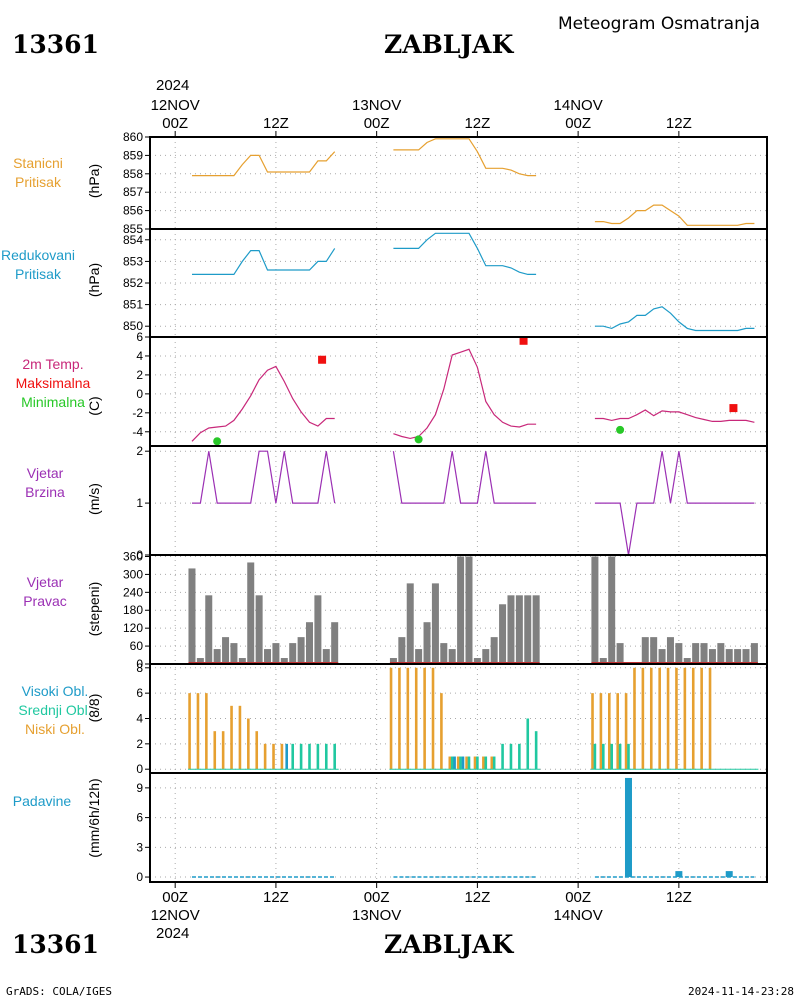  What do you see at coordinates (139, 847) in the screenshot?
I see `precipitation-ytick-label: 3` at bounding box center [139, 847].